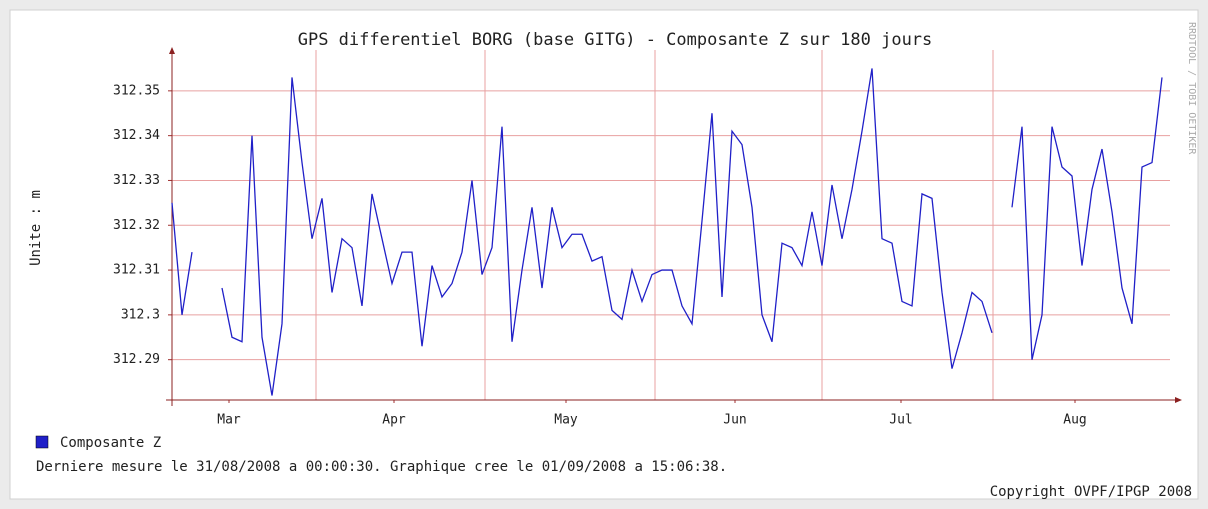 The width and height of the screenshot is (1208, 509). I want to click on y-axis-arrow, so click(172, 50).